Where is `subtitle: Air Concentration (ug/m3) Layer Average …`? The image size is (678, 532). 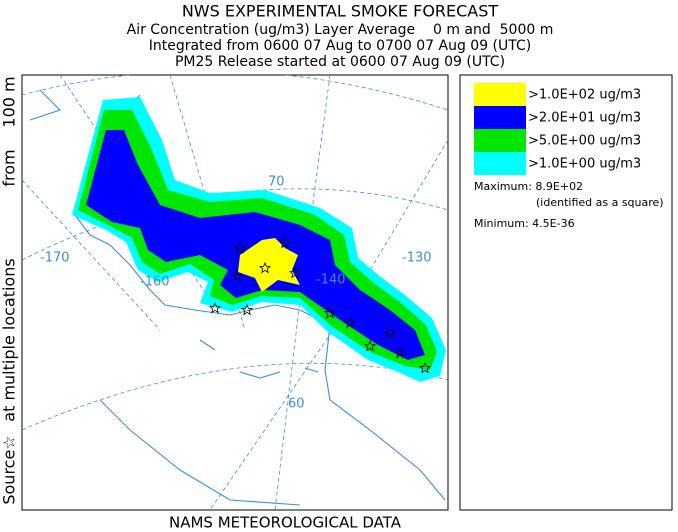 subtitle: Air Concentration (ug/m3) Layer Average … is located at coordinates (340, 30).